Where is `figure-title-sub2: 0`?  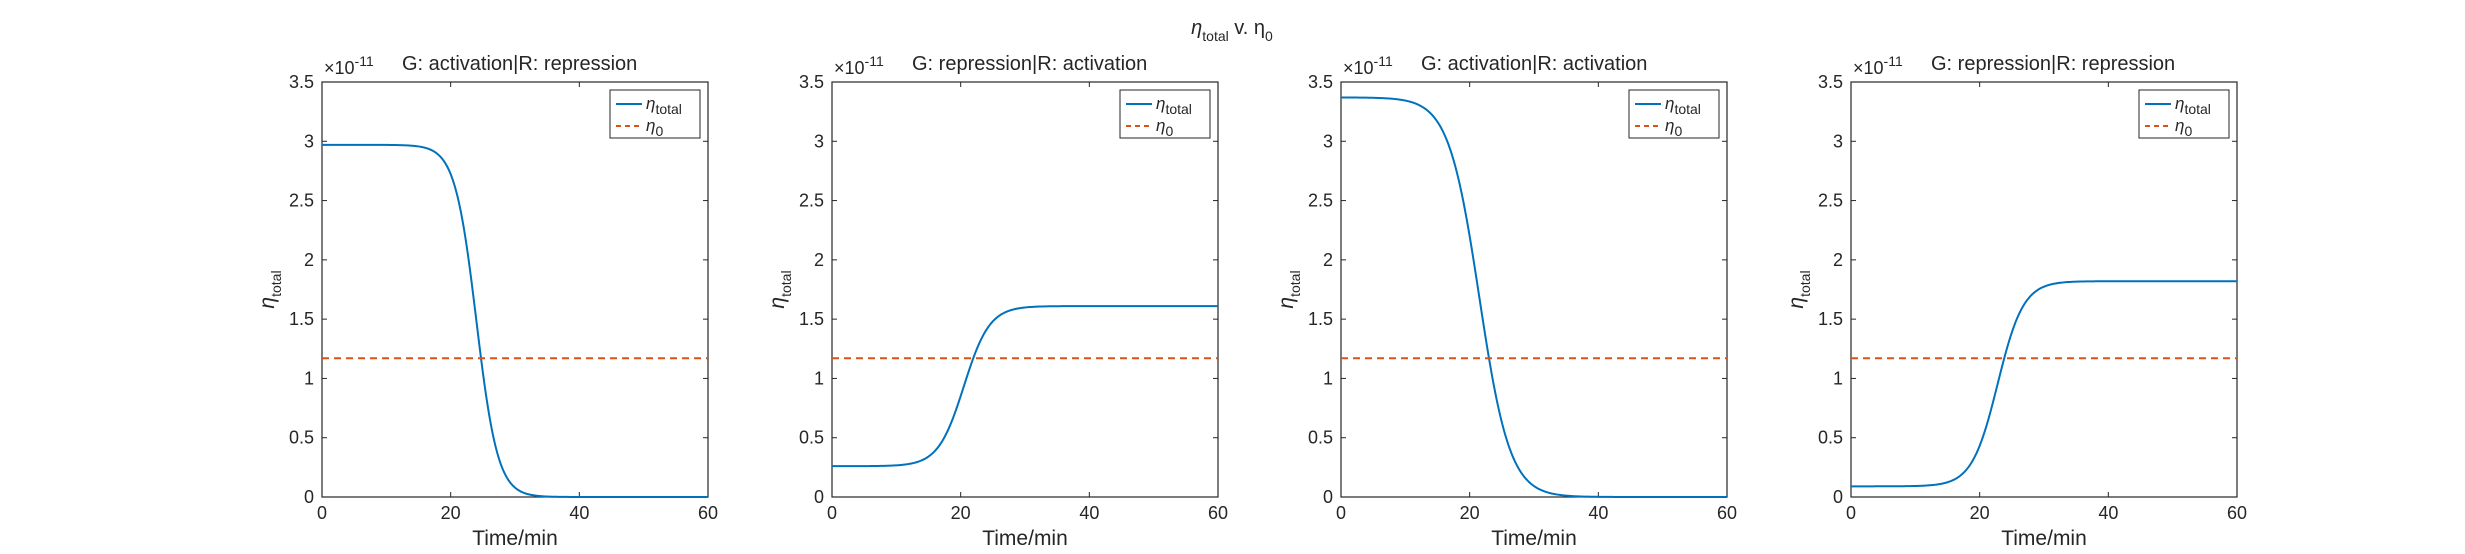 figure-title-sub2: 0 is located at coordinates (1269, 36).